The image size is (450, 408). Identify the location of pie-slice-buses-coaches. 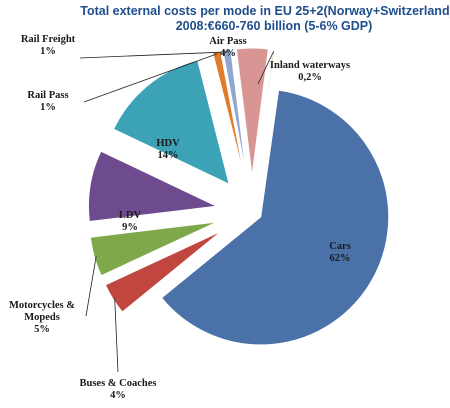
(163, 271).